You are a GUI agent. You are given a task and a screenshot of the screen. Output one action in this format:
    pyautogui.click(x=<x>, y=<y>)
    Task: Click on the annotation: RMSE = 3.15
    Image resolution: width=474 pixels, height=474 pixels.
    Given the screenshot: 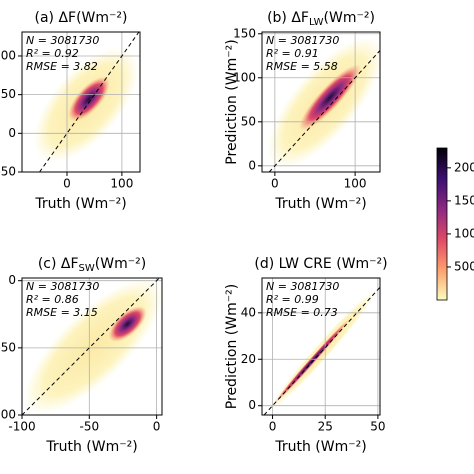 What is the action you would take?
    pyautogui.click(x=62, y=312)
    